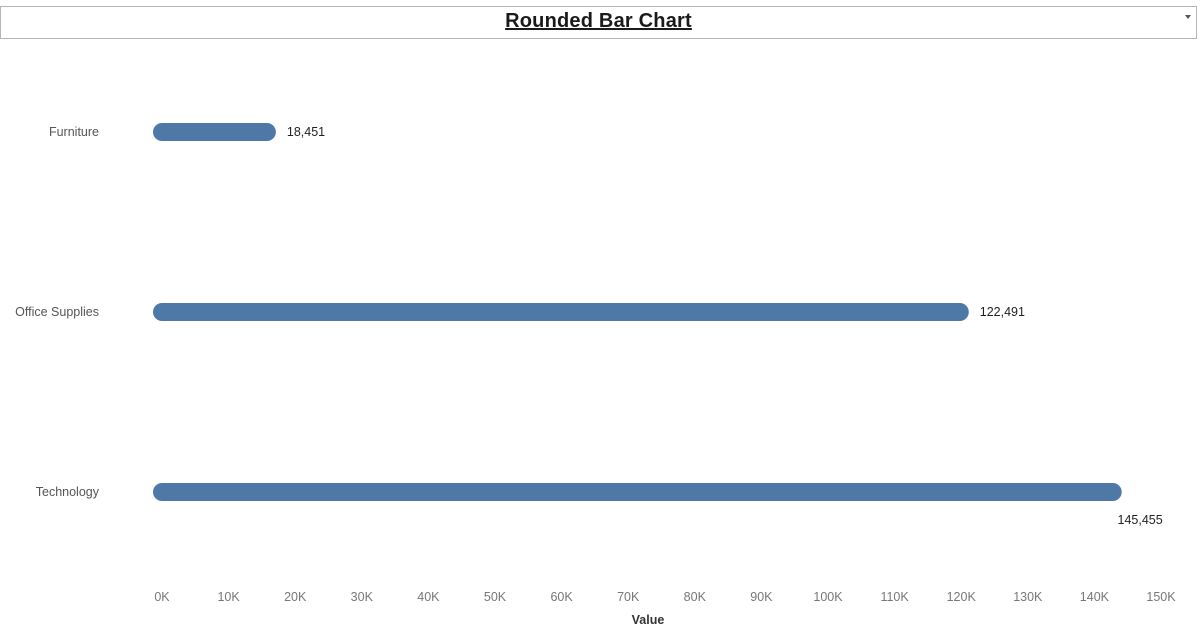 This screenshot has height=635, width=1200. Describe the element at coordinates (1188, 17) in the screenshot. I see `dropdown-arrow-icon` at that location.